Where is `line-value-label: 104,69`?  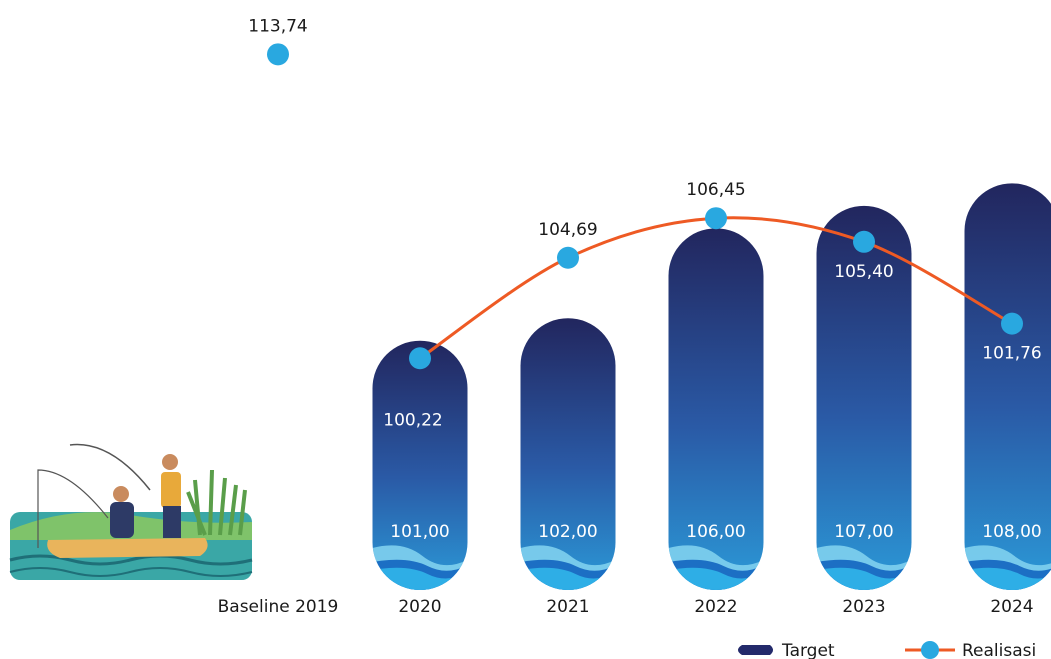
line-value-label: 104,69 is located at coordinates (567, 230).